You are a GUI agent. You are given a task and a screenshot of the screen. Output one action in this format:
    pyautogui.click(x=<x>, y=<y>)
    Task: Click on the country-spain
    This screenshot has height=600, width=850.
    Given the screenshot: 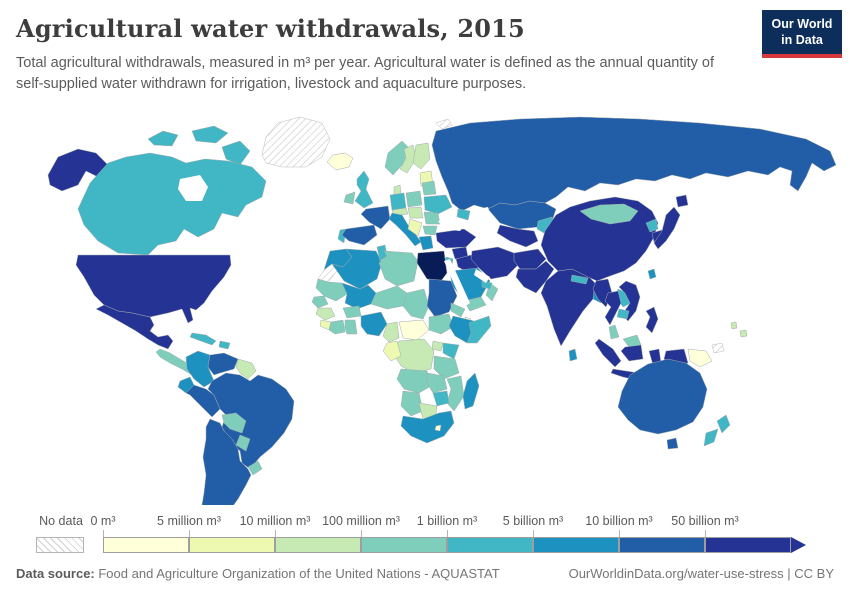 What is the action you would take?
    pyautogui.click(x=359, y=235)
    